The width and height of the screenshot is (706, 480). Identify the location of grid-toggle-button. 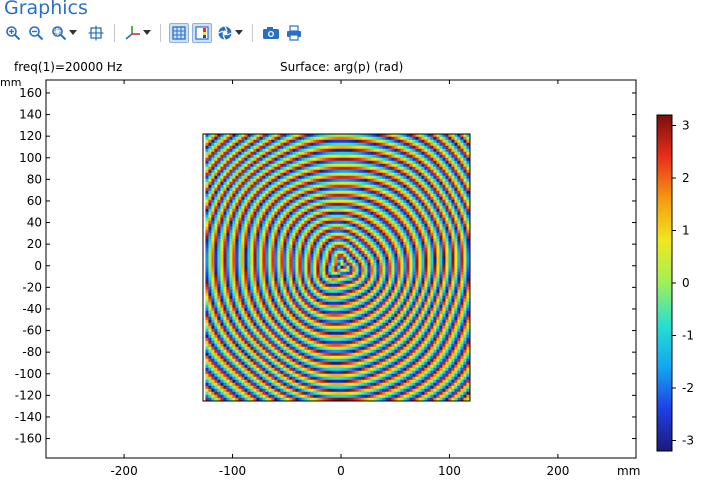
(179, 33).